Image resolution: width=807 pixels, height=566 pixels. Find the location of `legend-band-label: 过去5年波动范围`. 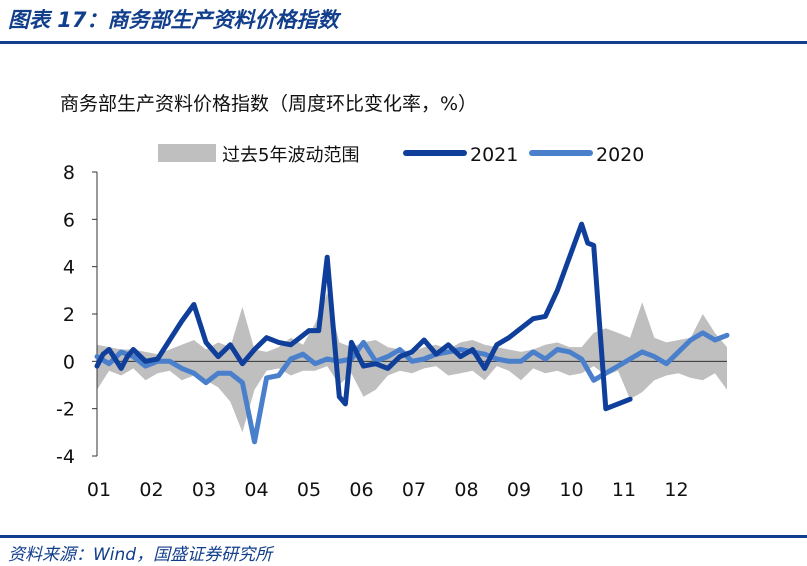

legend-band-label: 过去5年波动范围 is located at coordinates (290, 155).